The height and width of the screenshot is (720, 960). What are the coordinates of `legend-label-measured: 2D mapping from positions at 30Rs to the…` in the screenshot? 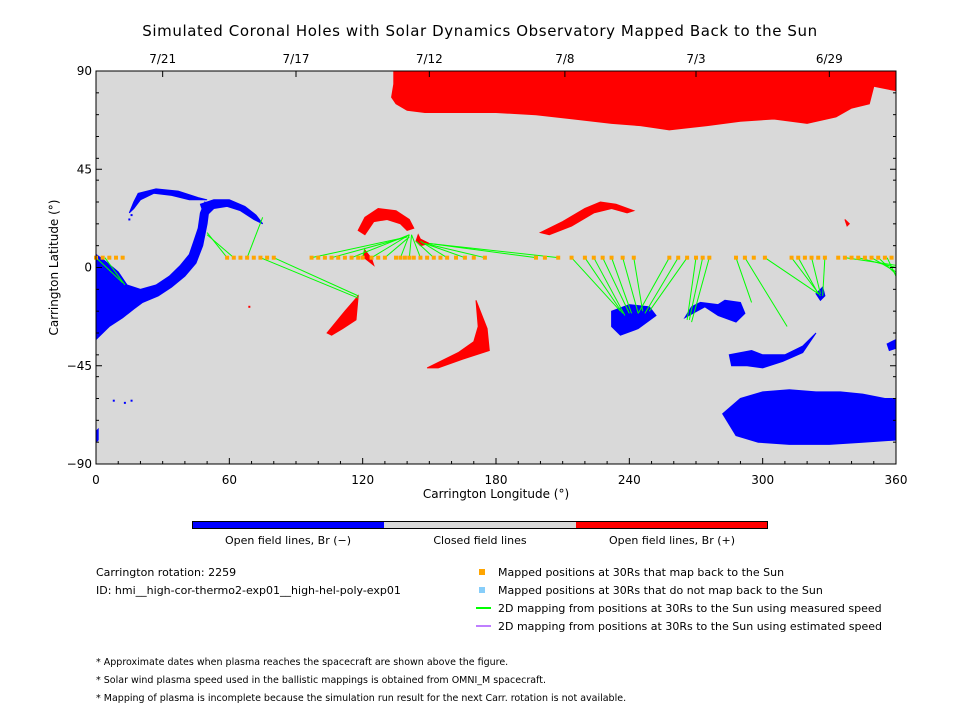 It's located at (690, 608).